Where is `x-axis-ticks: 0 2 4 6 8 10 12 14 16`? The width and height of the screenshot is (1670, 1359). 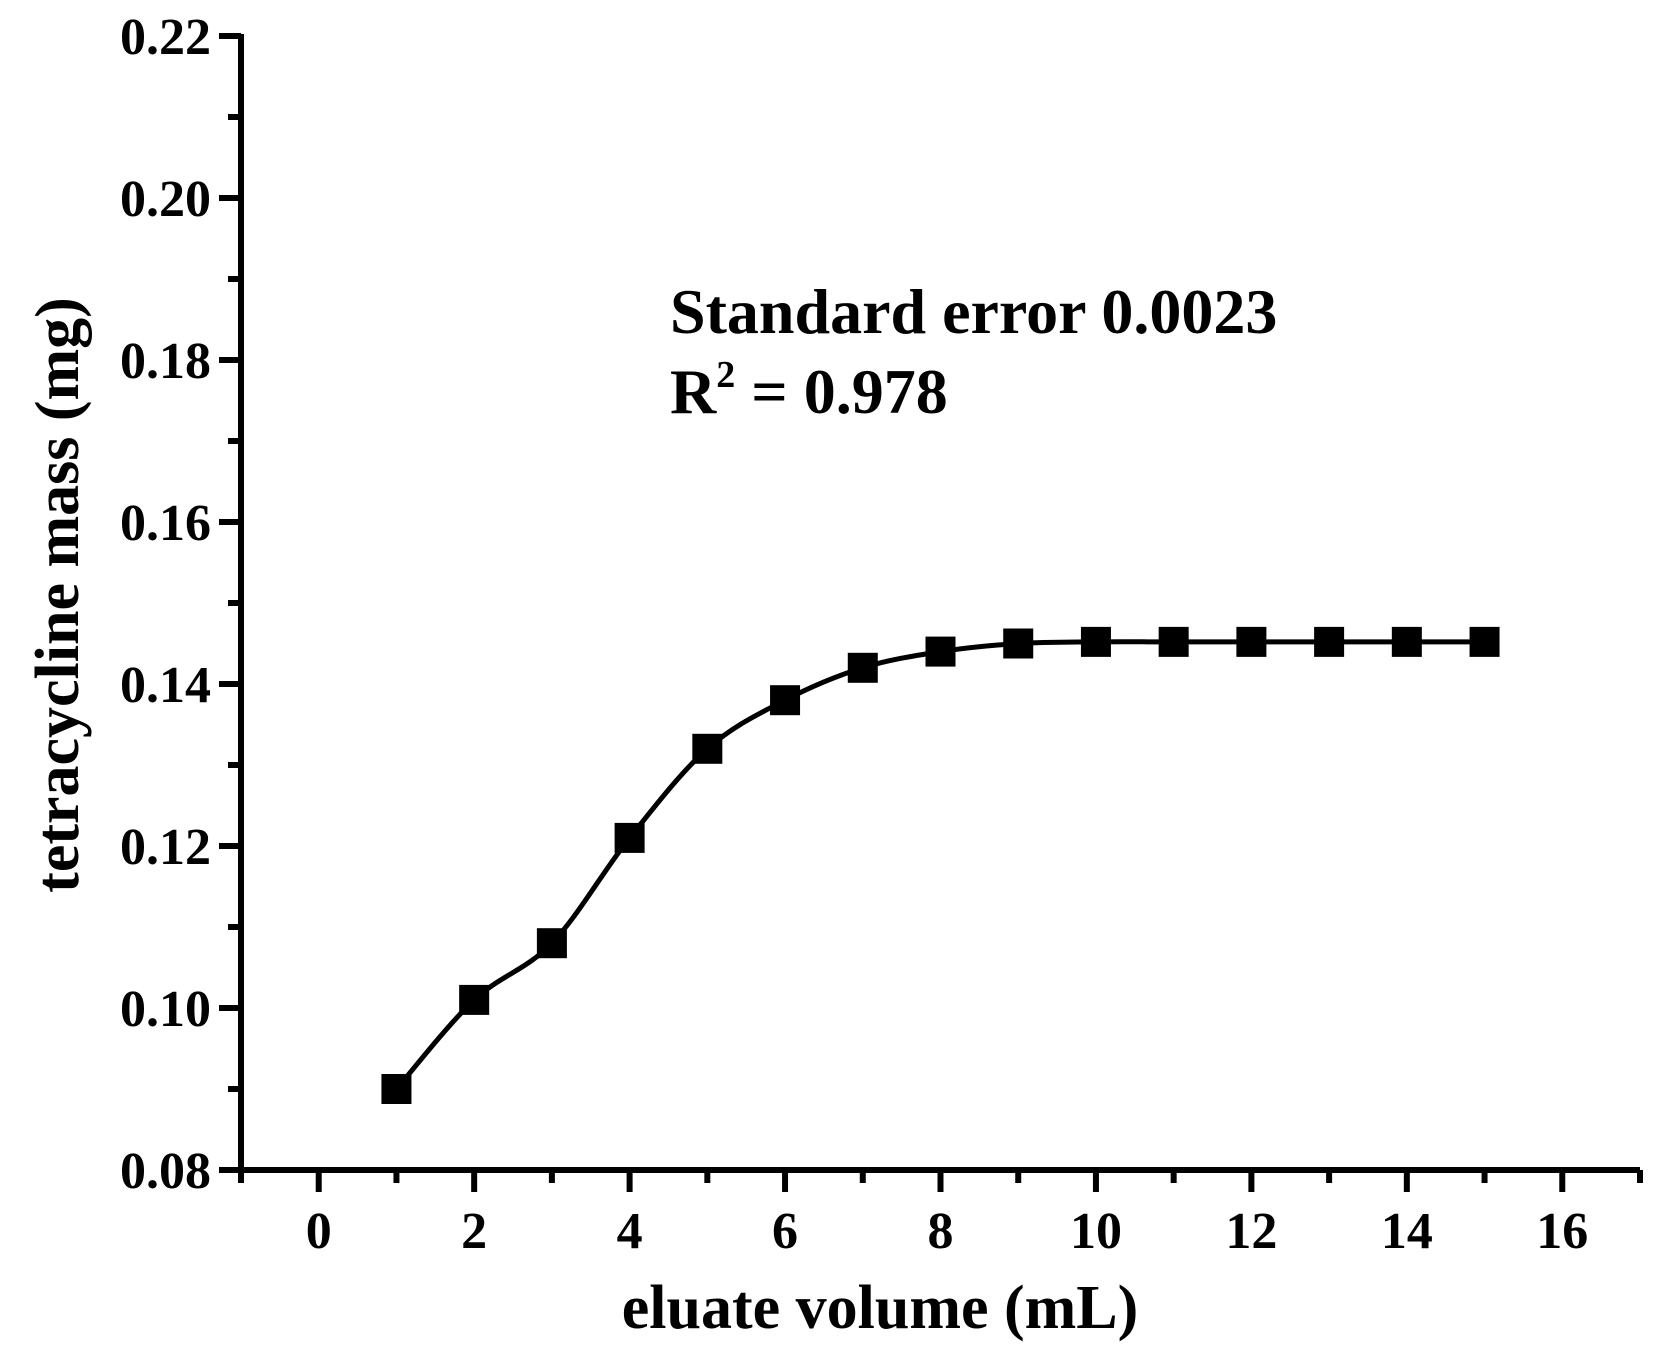
x-axis-ticks: 0 2 4 6 8 10 12 14 16 is located at coordinates (940, 1215).